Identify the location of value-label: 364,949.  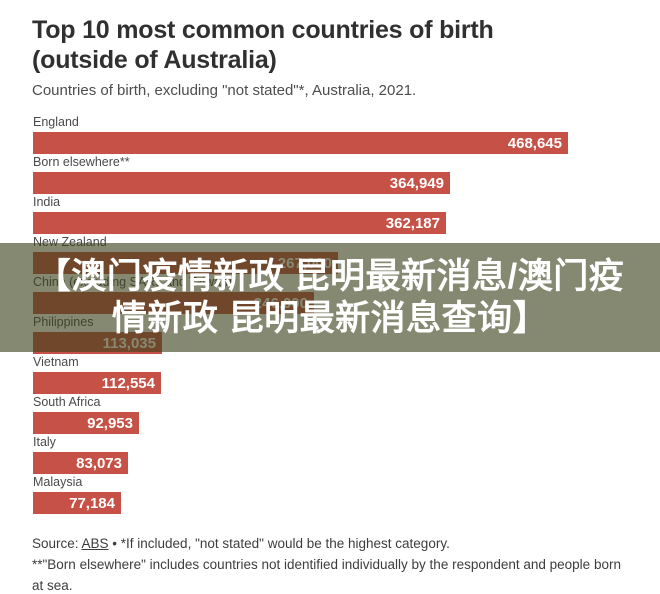
(416, 183).